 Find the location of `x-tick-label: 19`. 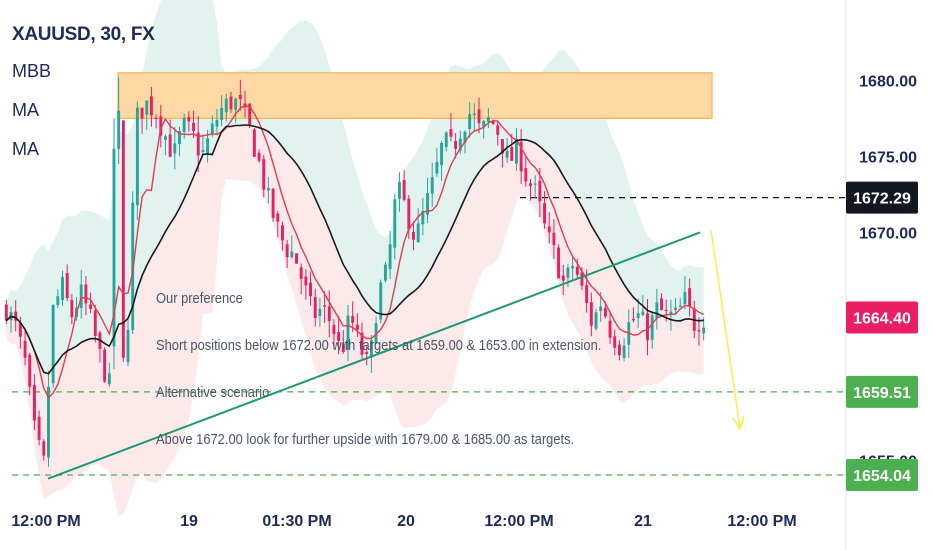

x-tick-label: 19 is located at coordinates (189, 521).